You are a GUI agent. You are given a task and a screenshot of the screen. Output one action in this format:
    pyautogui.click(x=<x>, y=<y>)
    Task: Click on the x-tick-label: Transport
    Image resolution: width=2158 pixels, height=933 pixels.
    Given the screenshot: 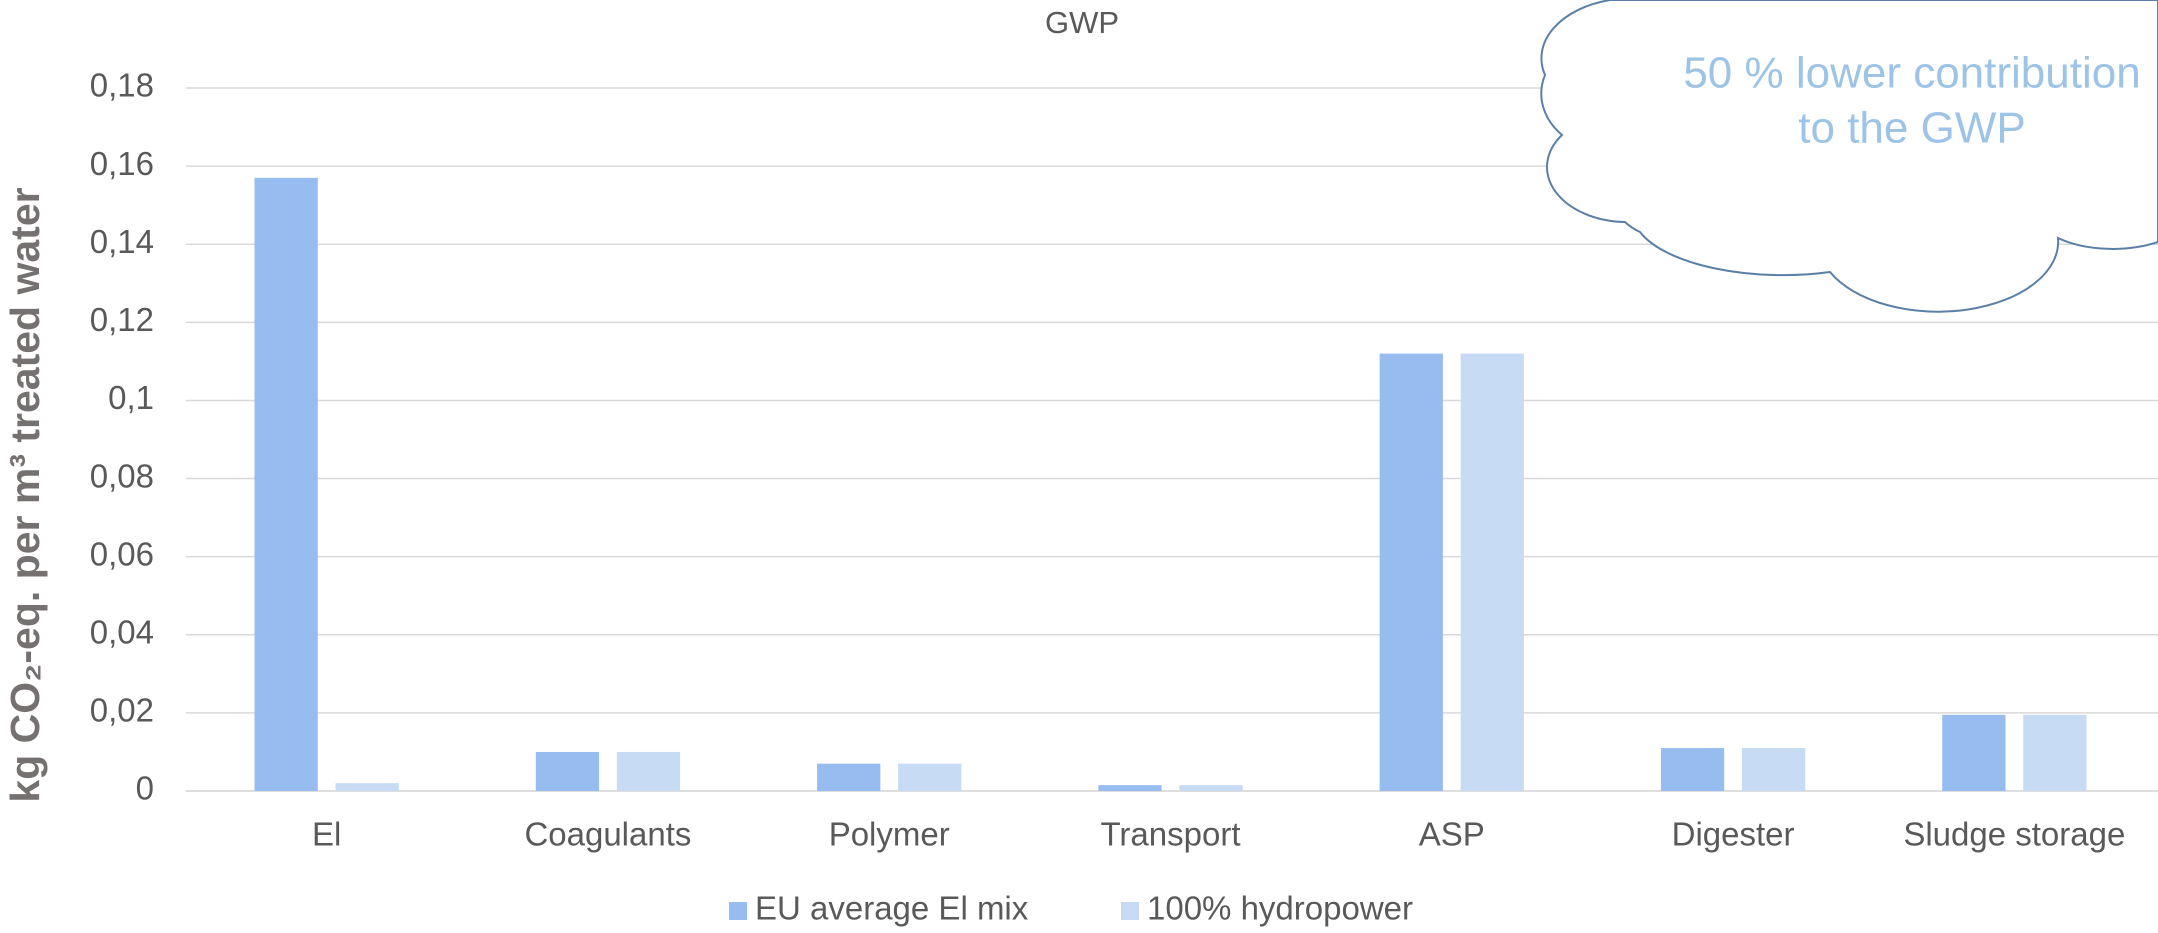 What is the action you would take?
    pyautogui.click(x=1171, y=834)
    